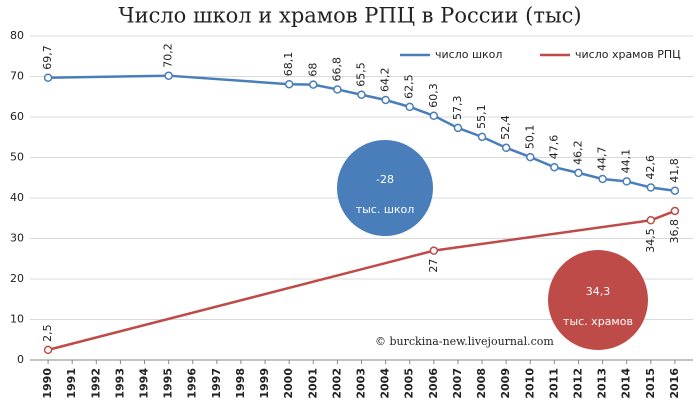 This screenshot has width=700, height=404. What do you see at coordinates (626, 161) in the screenshot?
I see `data-label: 44,1` at bounding box center [626, 161].